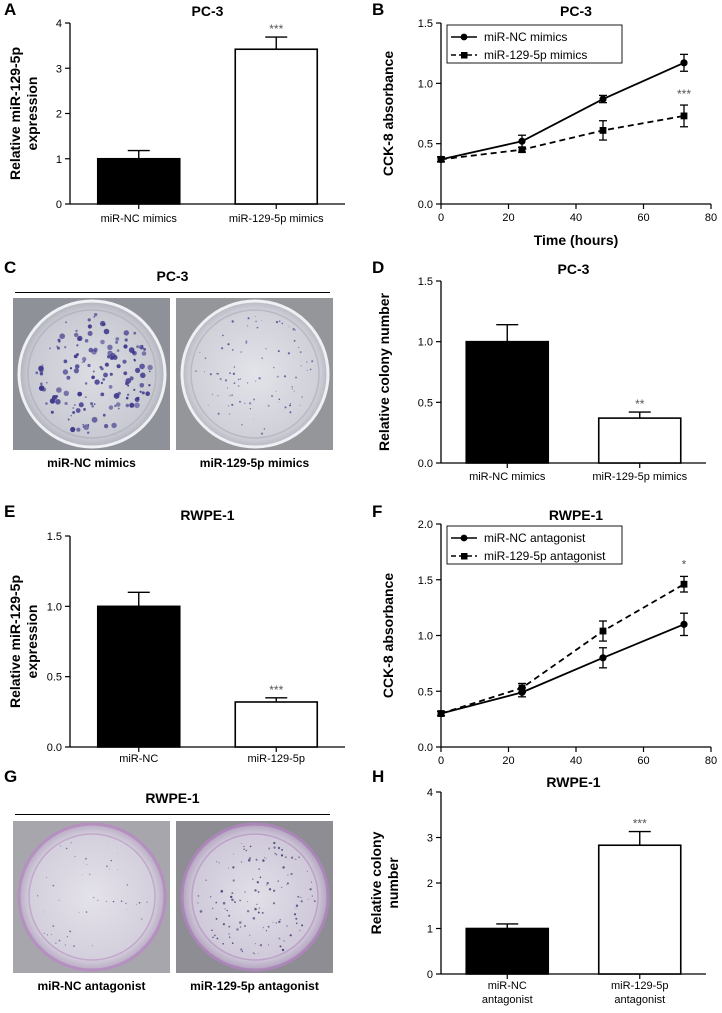 This screenshot has height=1013, width=722. Describe the element at coordinates (441, 159) in the screenshot. I see `chart-b-point` at that location.